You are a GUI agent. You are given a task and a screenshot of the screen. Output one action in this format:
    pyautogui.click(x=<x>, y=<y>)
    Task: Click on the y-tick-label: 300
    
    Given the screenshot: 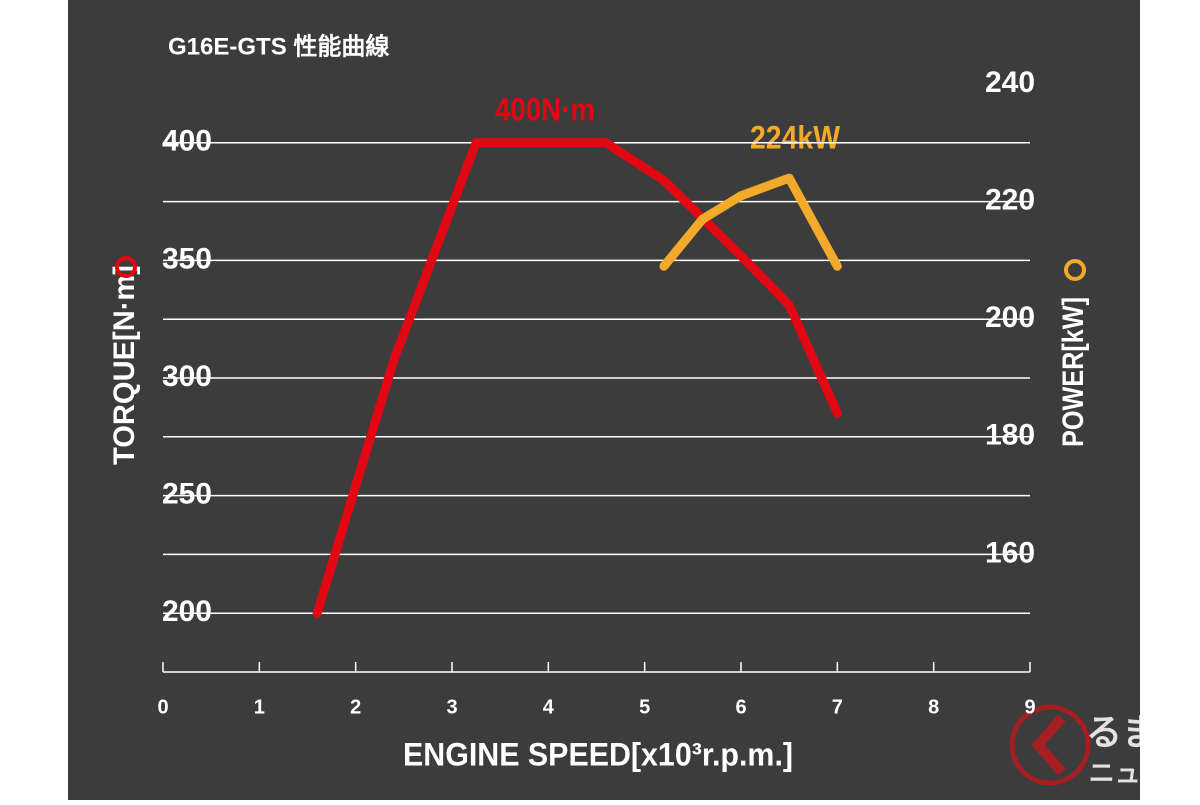 What is the action you would take?
    pyautogui.click(x=187, y=376)
    